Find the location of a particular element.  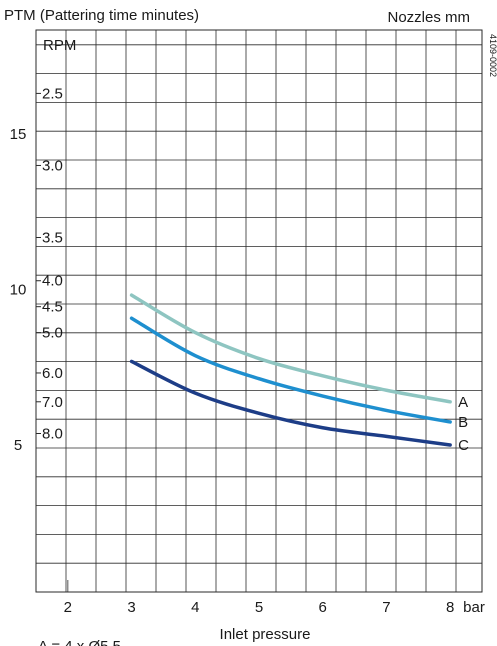

rpm-tick-label: 3.5 is located at coordinates (52, 238).